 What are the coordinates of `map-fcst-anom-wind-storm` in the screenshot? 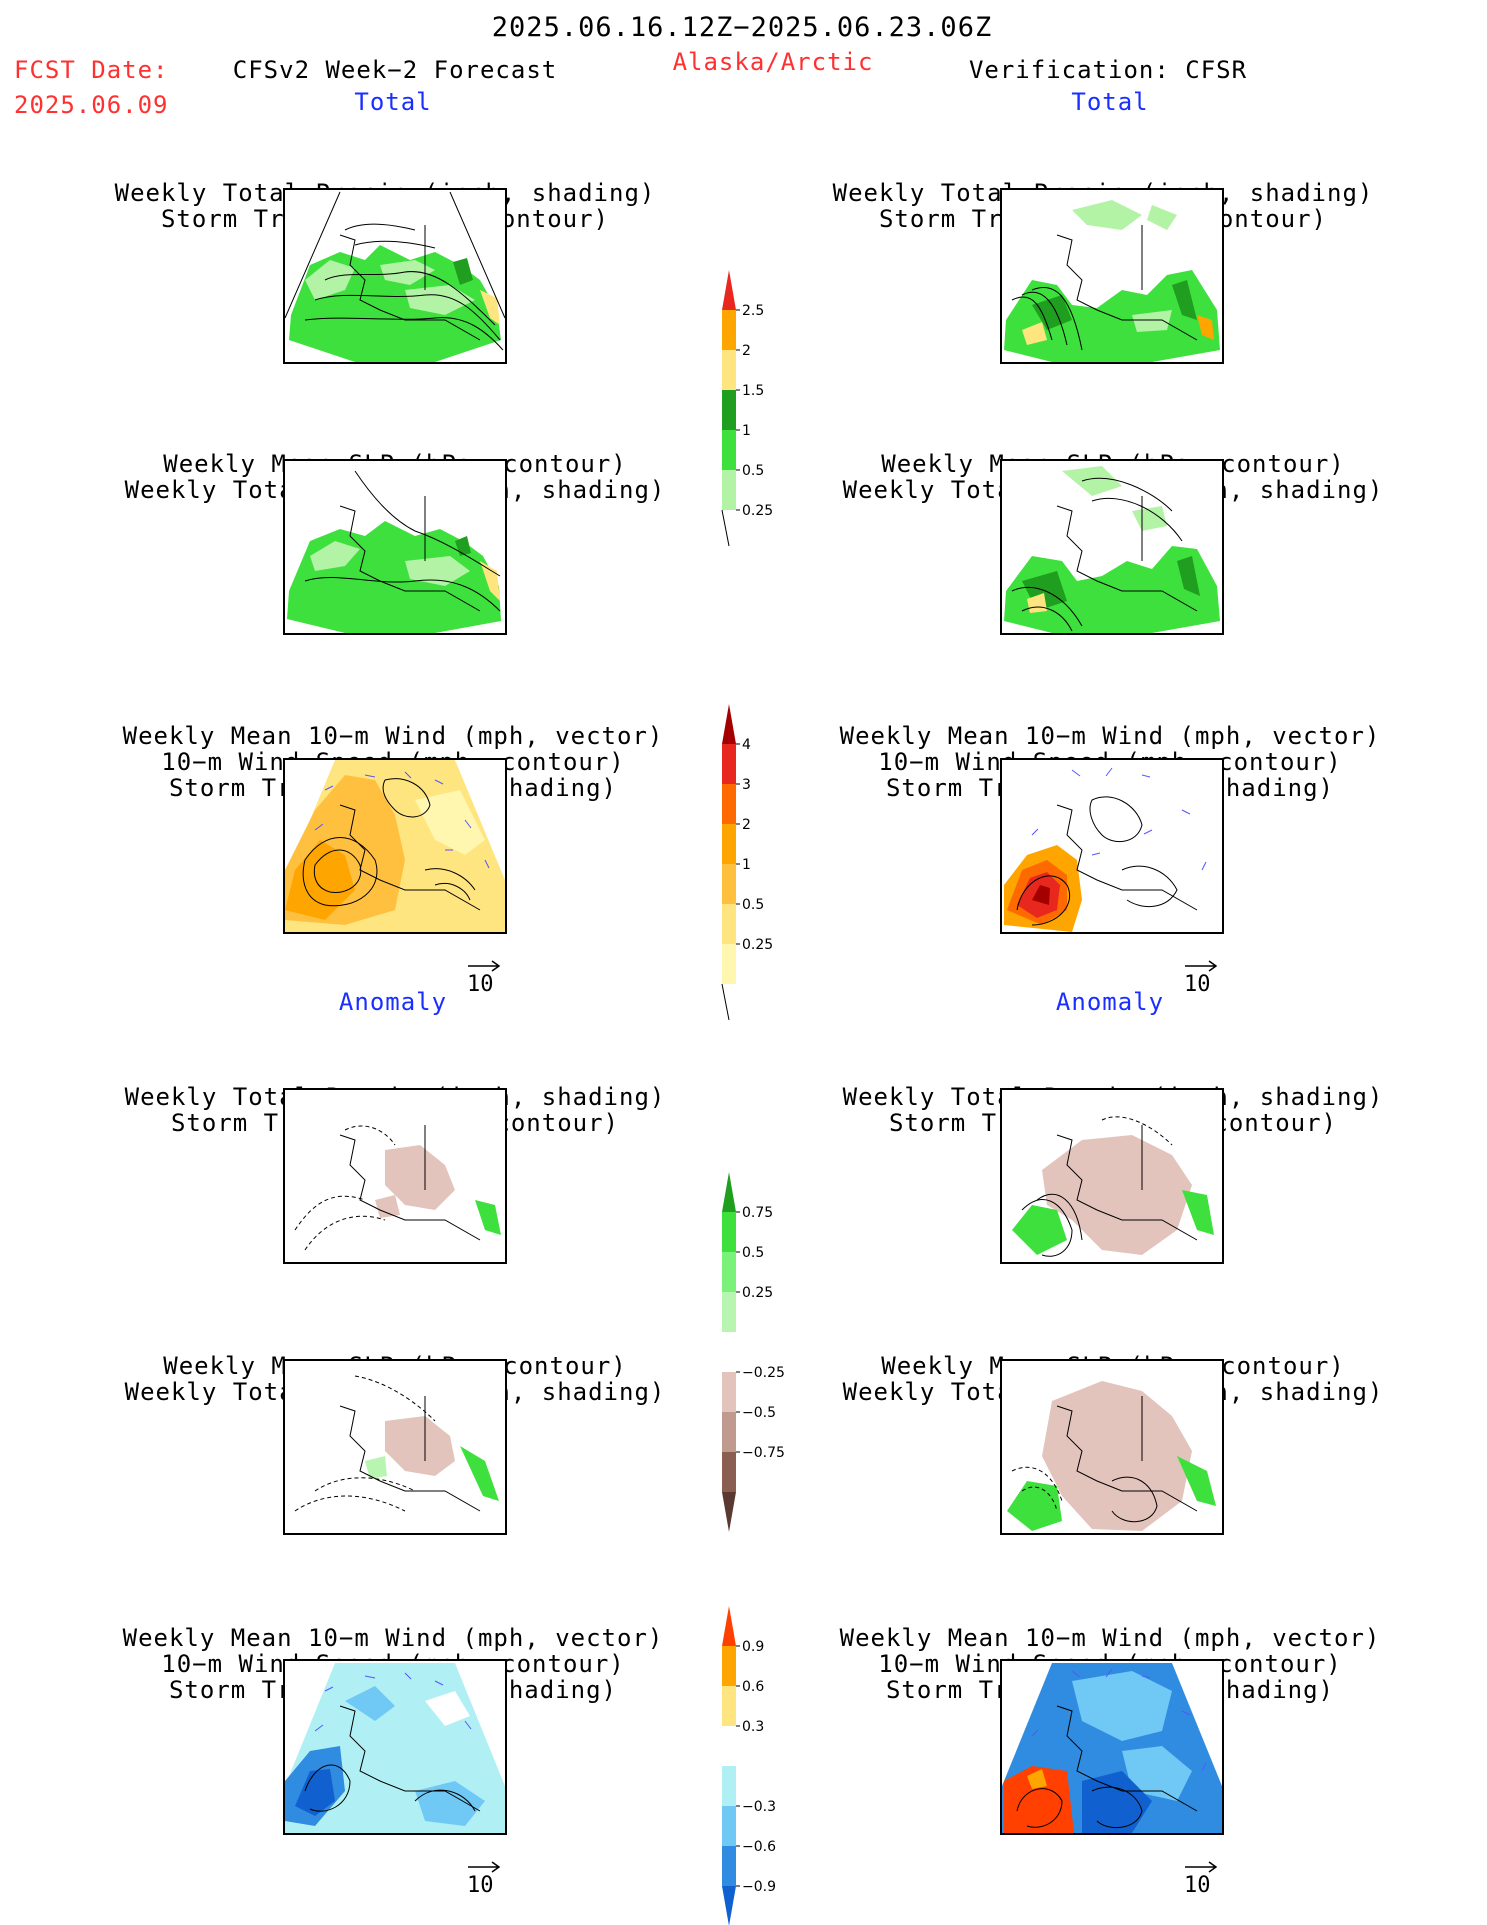 It's located at (395, 1747).